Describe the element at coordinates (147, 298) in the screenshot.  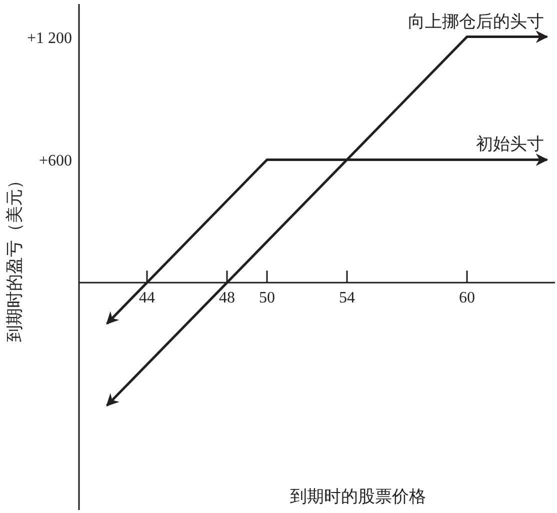
I see `x-tick-label: 44` at that location.